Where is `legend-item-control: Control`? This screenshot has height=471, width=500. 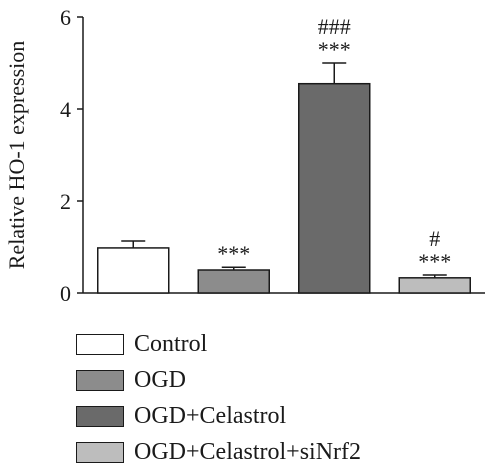 legend-item-control: Control is located at coordinates (286, 344).